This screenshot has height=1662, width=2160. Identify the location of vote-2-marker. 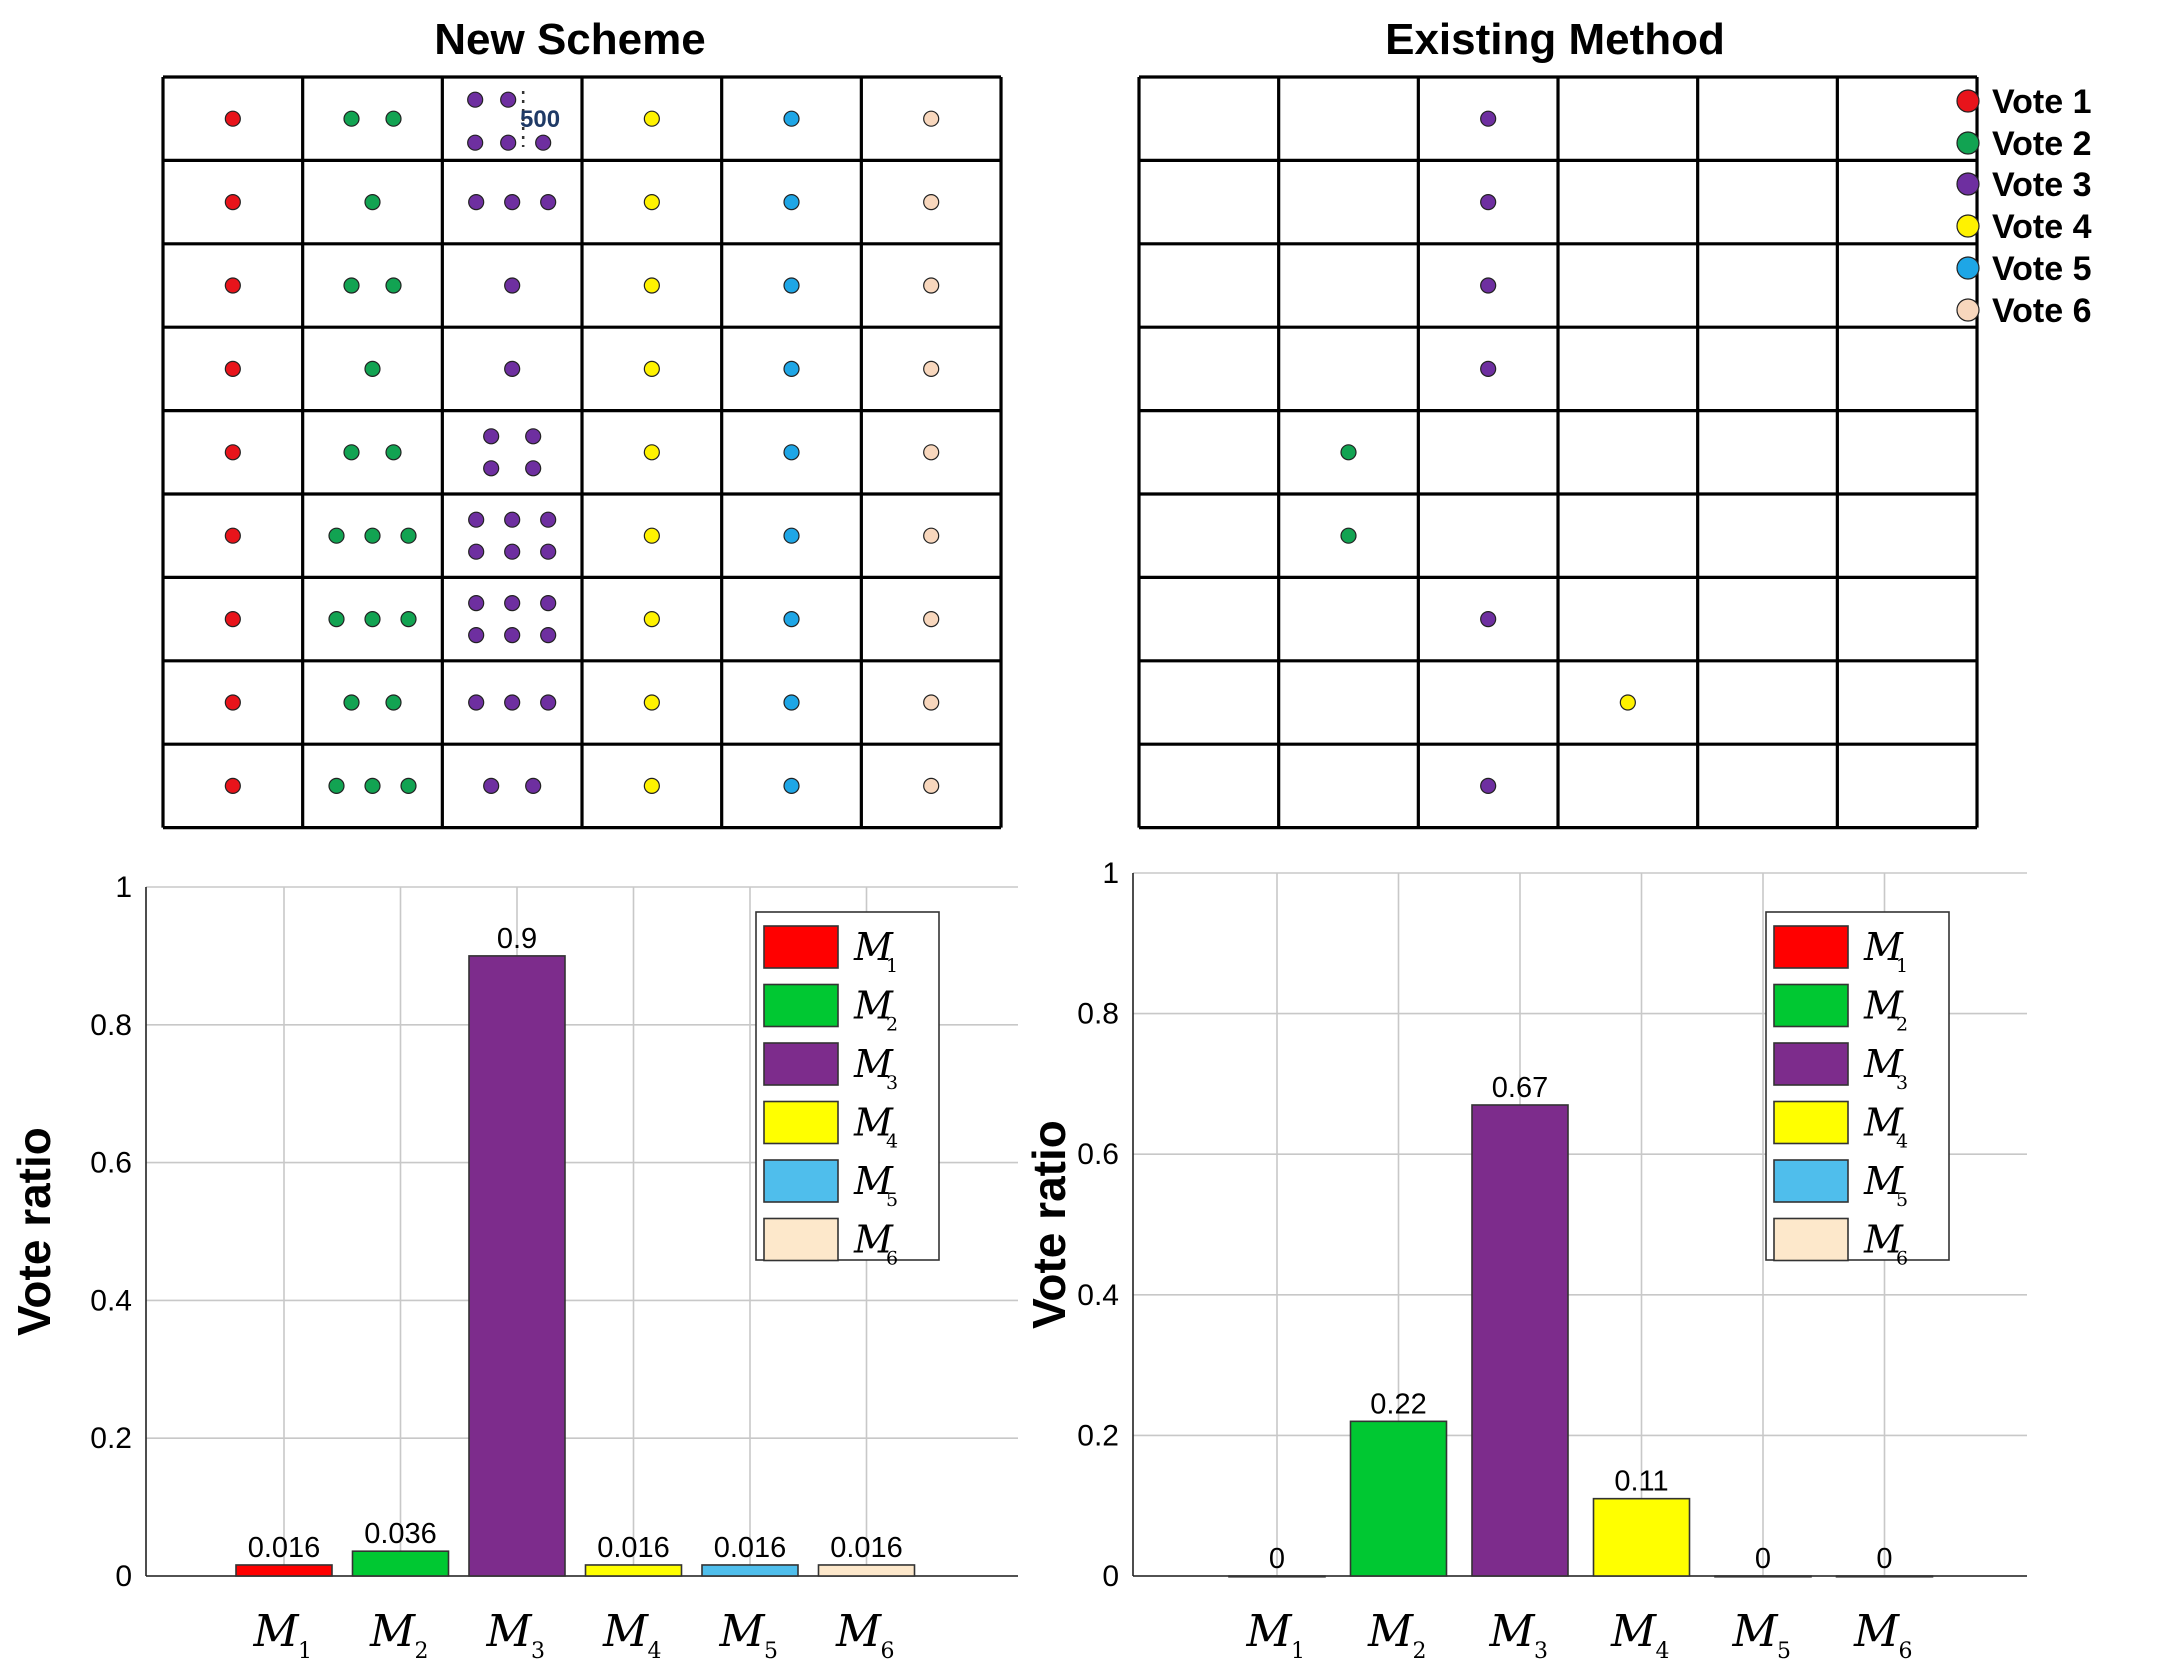
(1968, 143).